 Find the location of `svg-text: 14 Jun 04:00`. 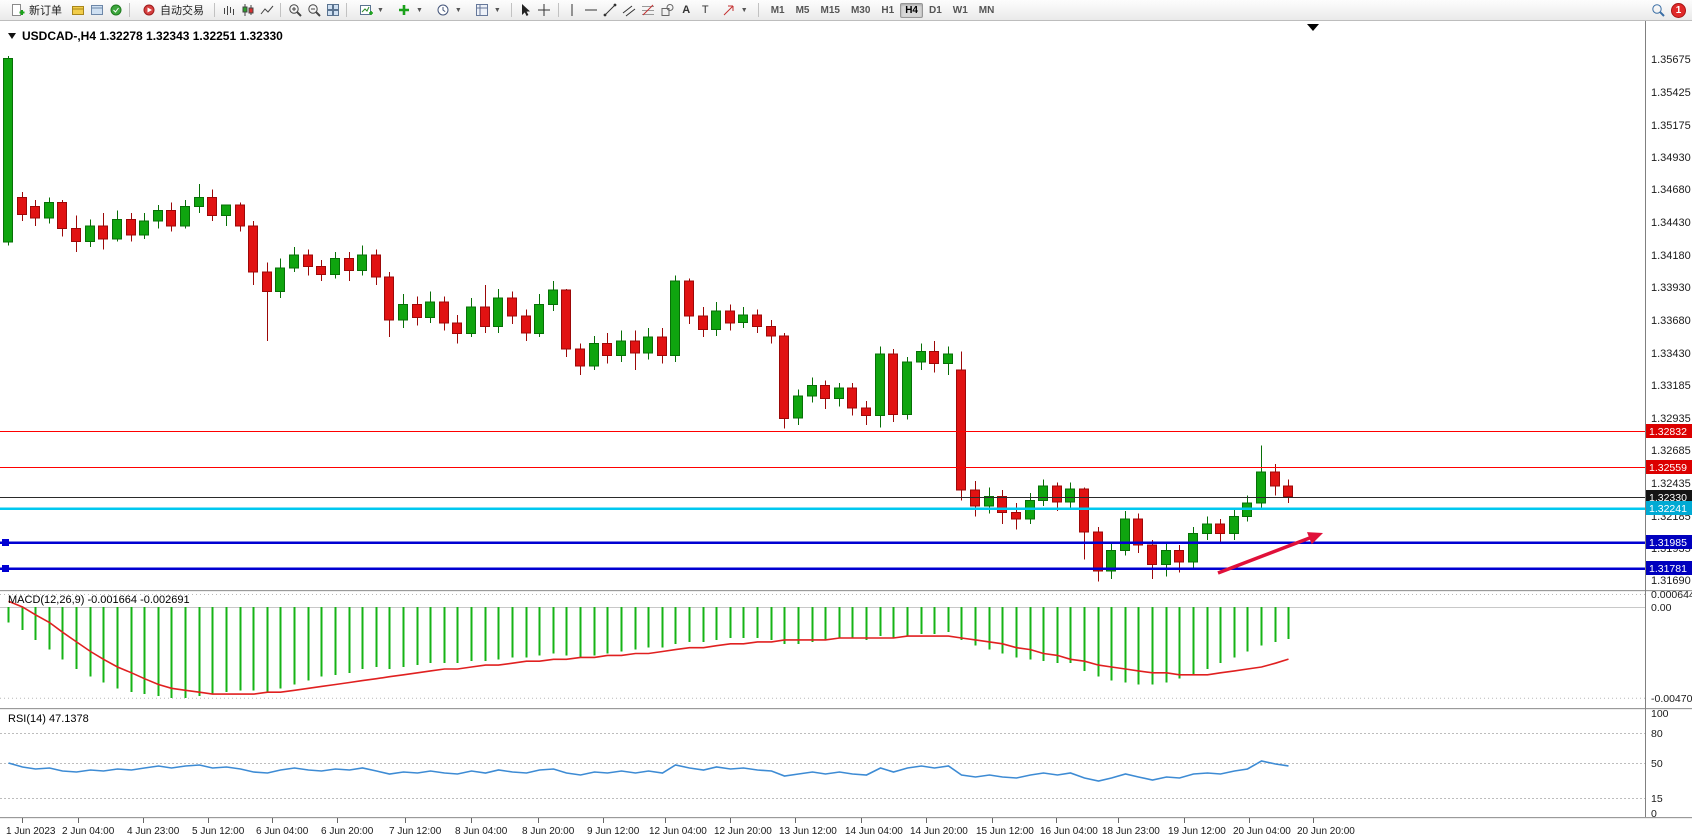

svg-text: 14 Jun 04:00 is located at coordinates (874, 831).